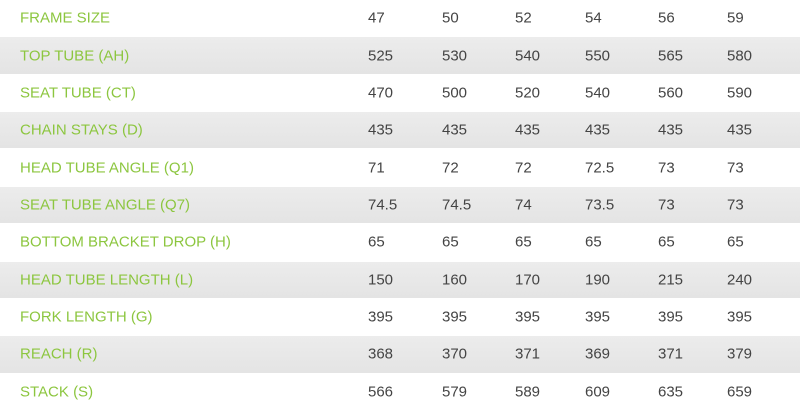 This screenshot has width=800, height=411. I want to click on cell-value: 240, so click(740, 280).